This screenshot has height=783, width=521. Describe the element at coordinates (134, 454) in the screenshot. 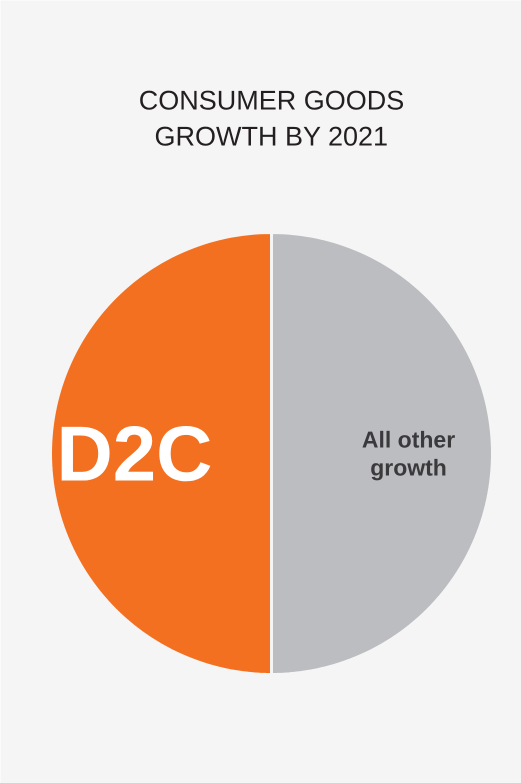

I see `slice-label: D2C` at that location.